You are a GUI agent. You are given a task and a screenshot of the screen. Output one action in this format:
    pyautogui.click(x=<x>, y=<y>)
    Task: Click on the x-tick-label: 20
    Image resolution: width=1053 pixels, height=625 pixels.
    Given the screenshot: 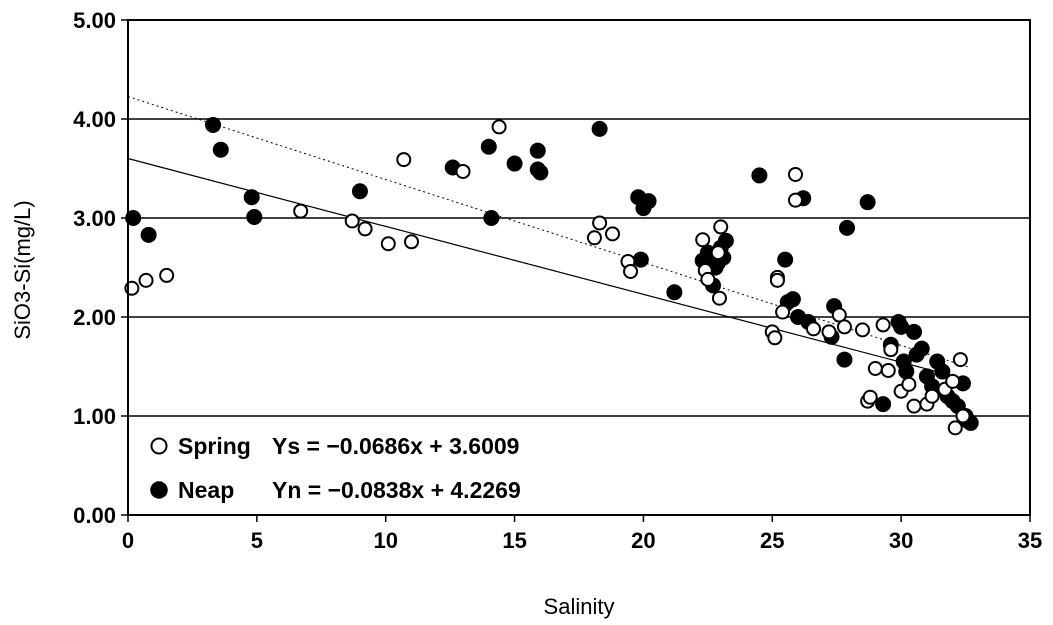 What is the action you would take?
    pyautogui.click(x=643, y=540)
    